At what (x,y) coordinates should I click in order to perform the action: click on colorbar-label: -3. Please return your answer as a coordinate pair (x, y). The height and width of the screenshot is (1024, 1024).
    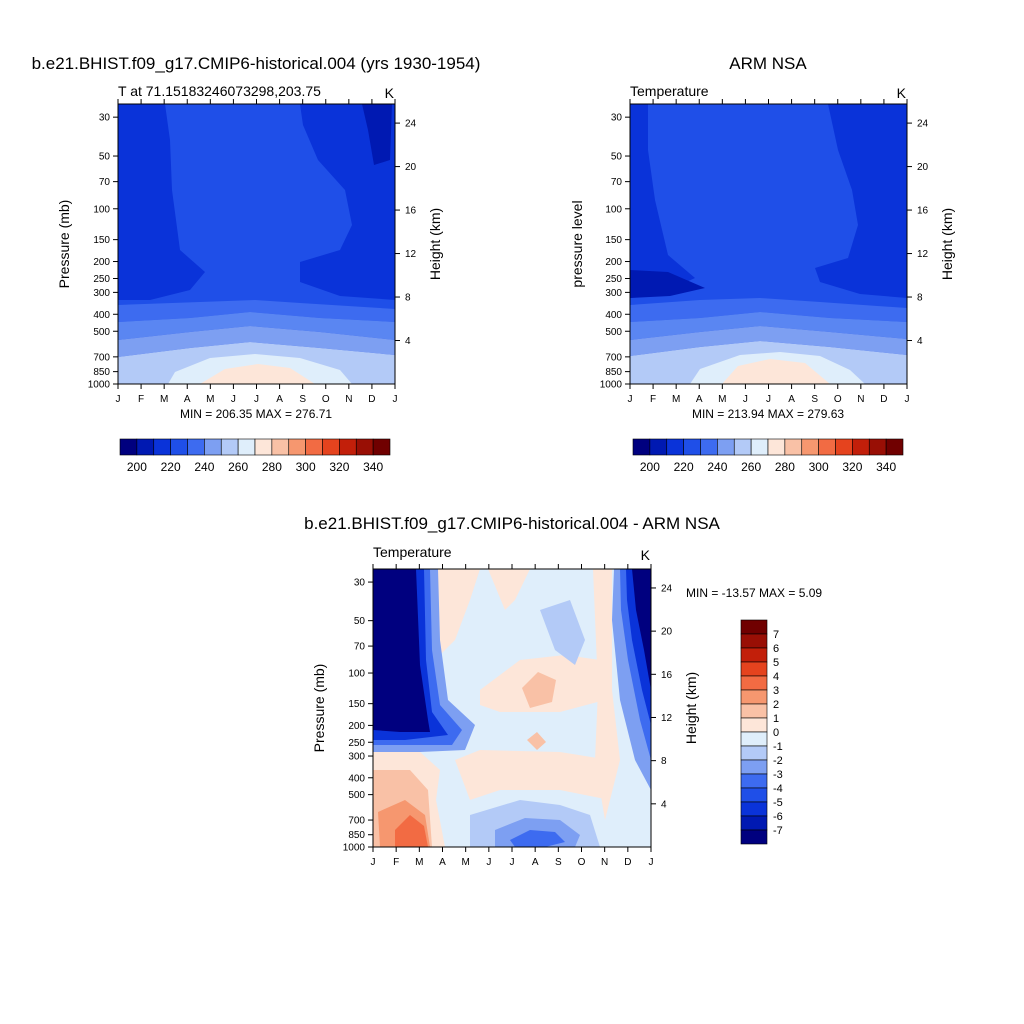
    Looking at the image, I should click on (778, 775).